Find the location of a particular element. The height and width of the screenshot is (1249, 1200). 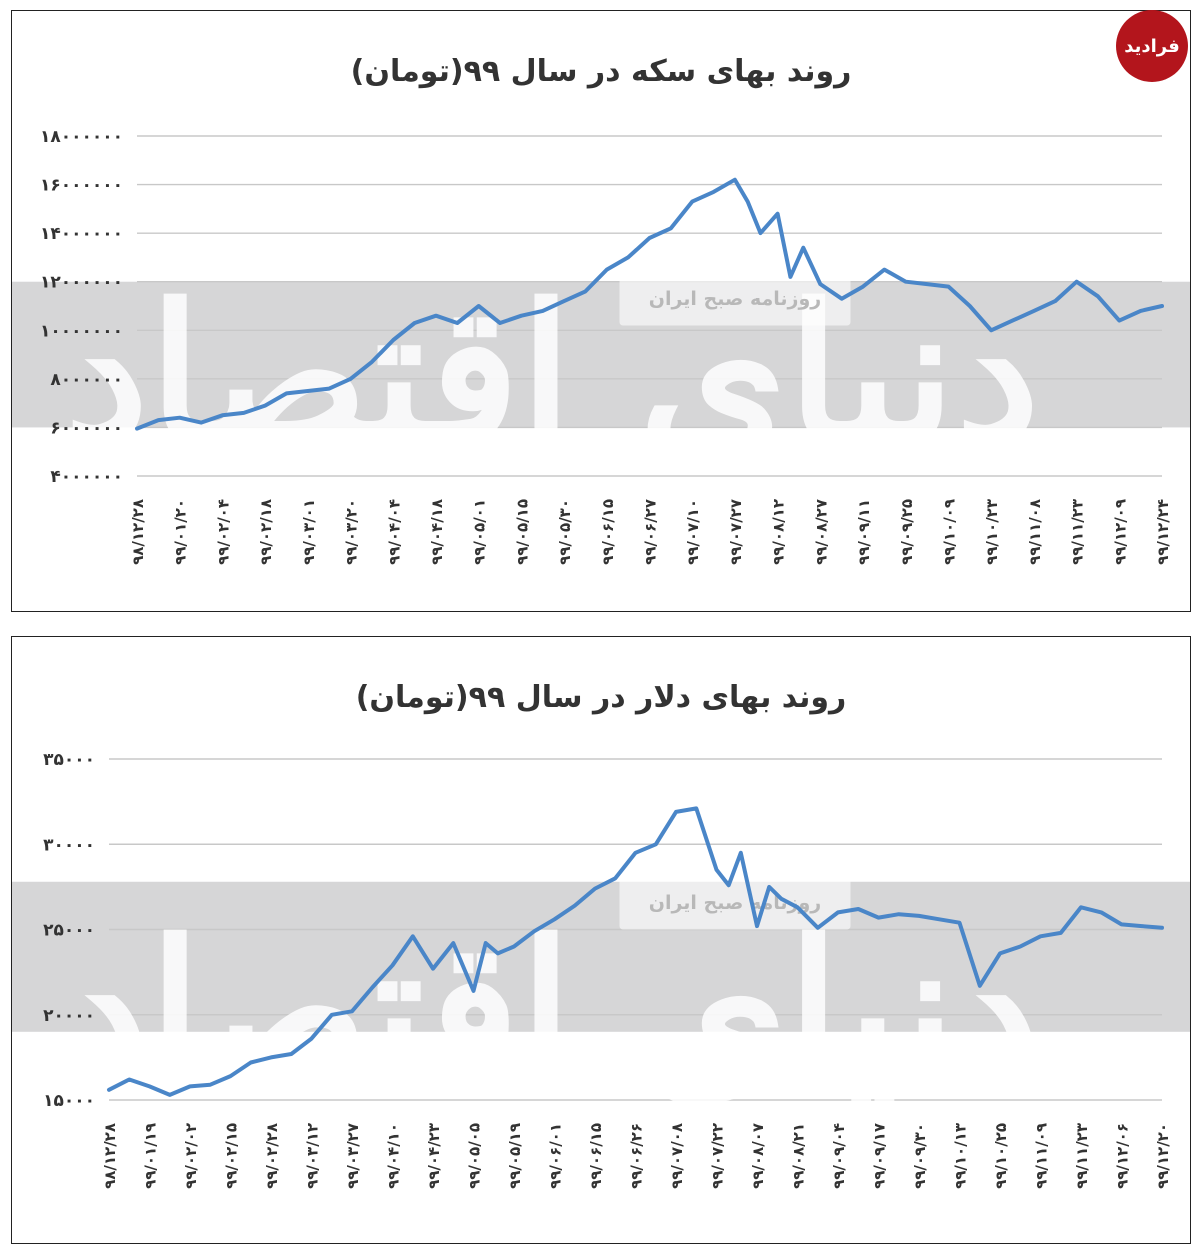

coin-x-tick-label: ۹۹/۰۶/۱۵ is located at coordinates (608, 532).